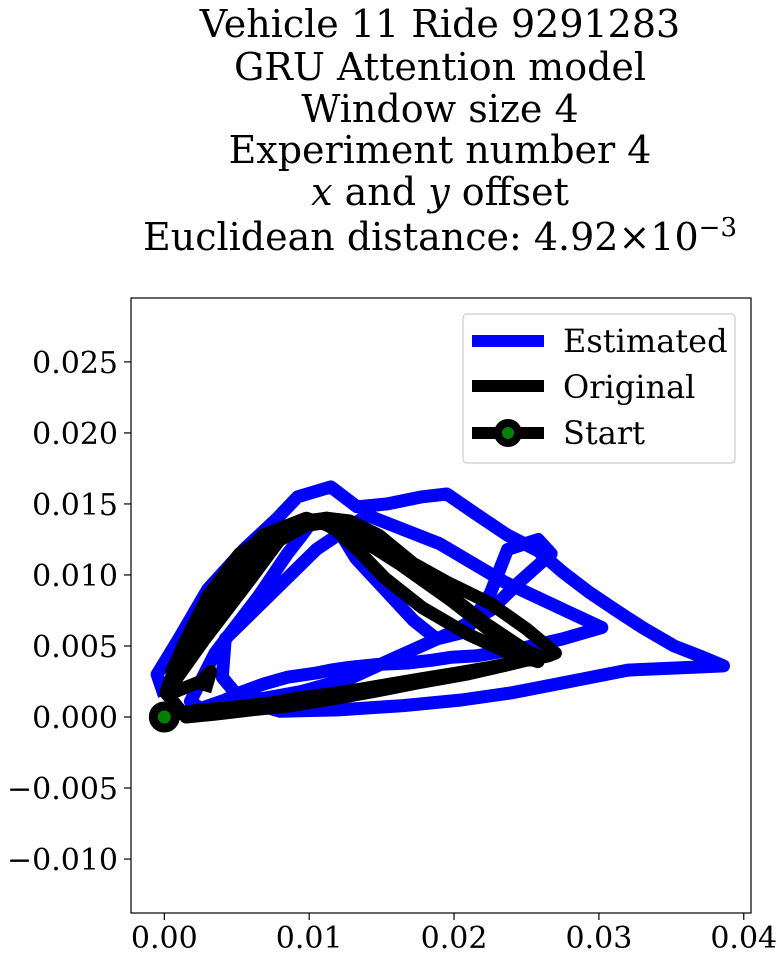 The height and width of the screenshot is (961, 783). I want to click on title-distance-prefix: Euclidean distance: 4.92×10, so click(421, 237).